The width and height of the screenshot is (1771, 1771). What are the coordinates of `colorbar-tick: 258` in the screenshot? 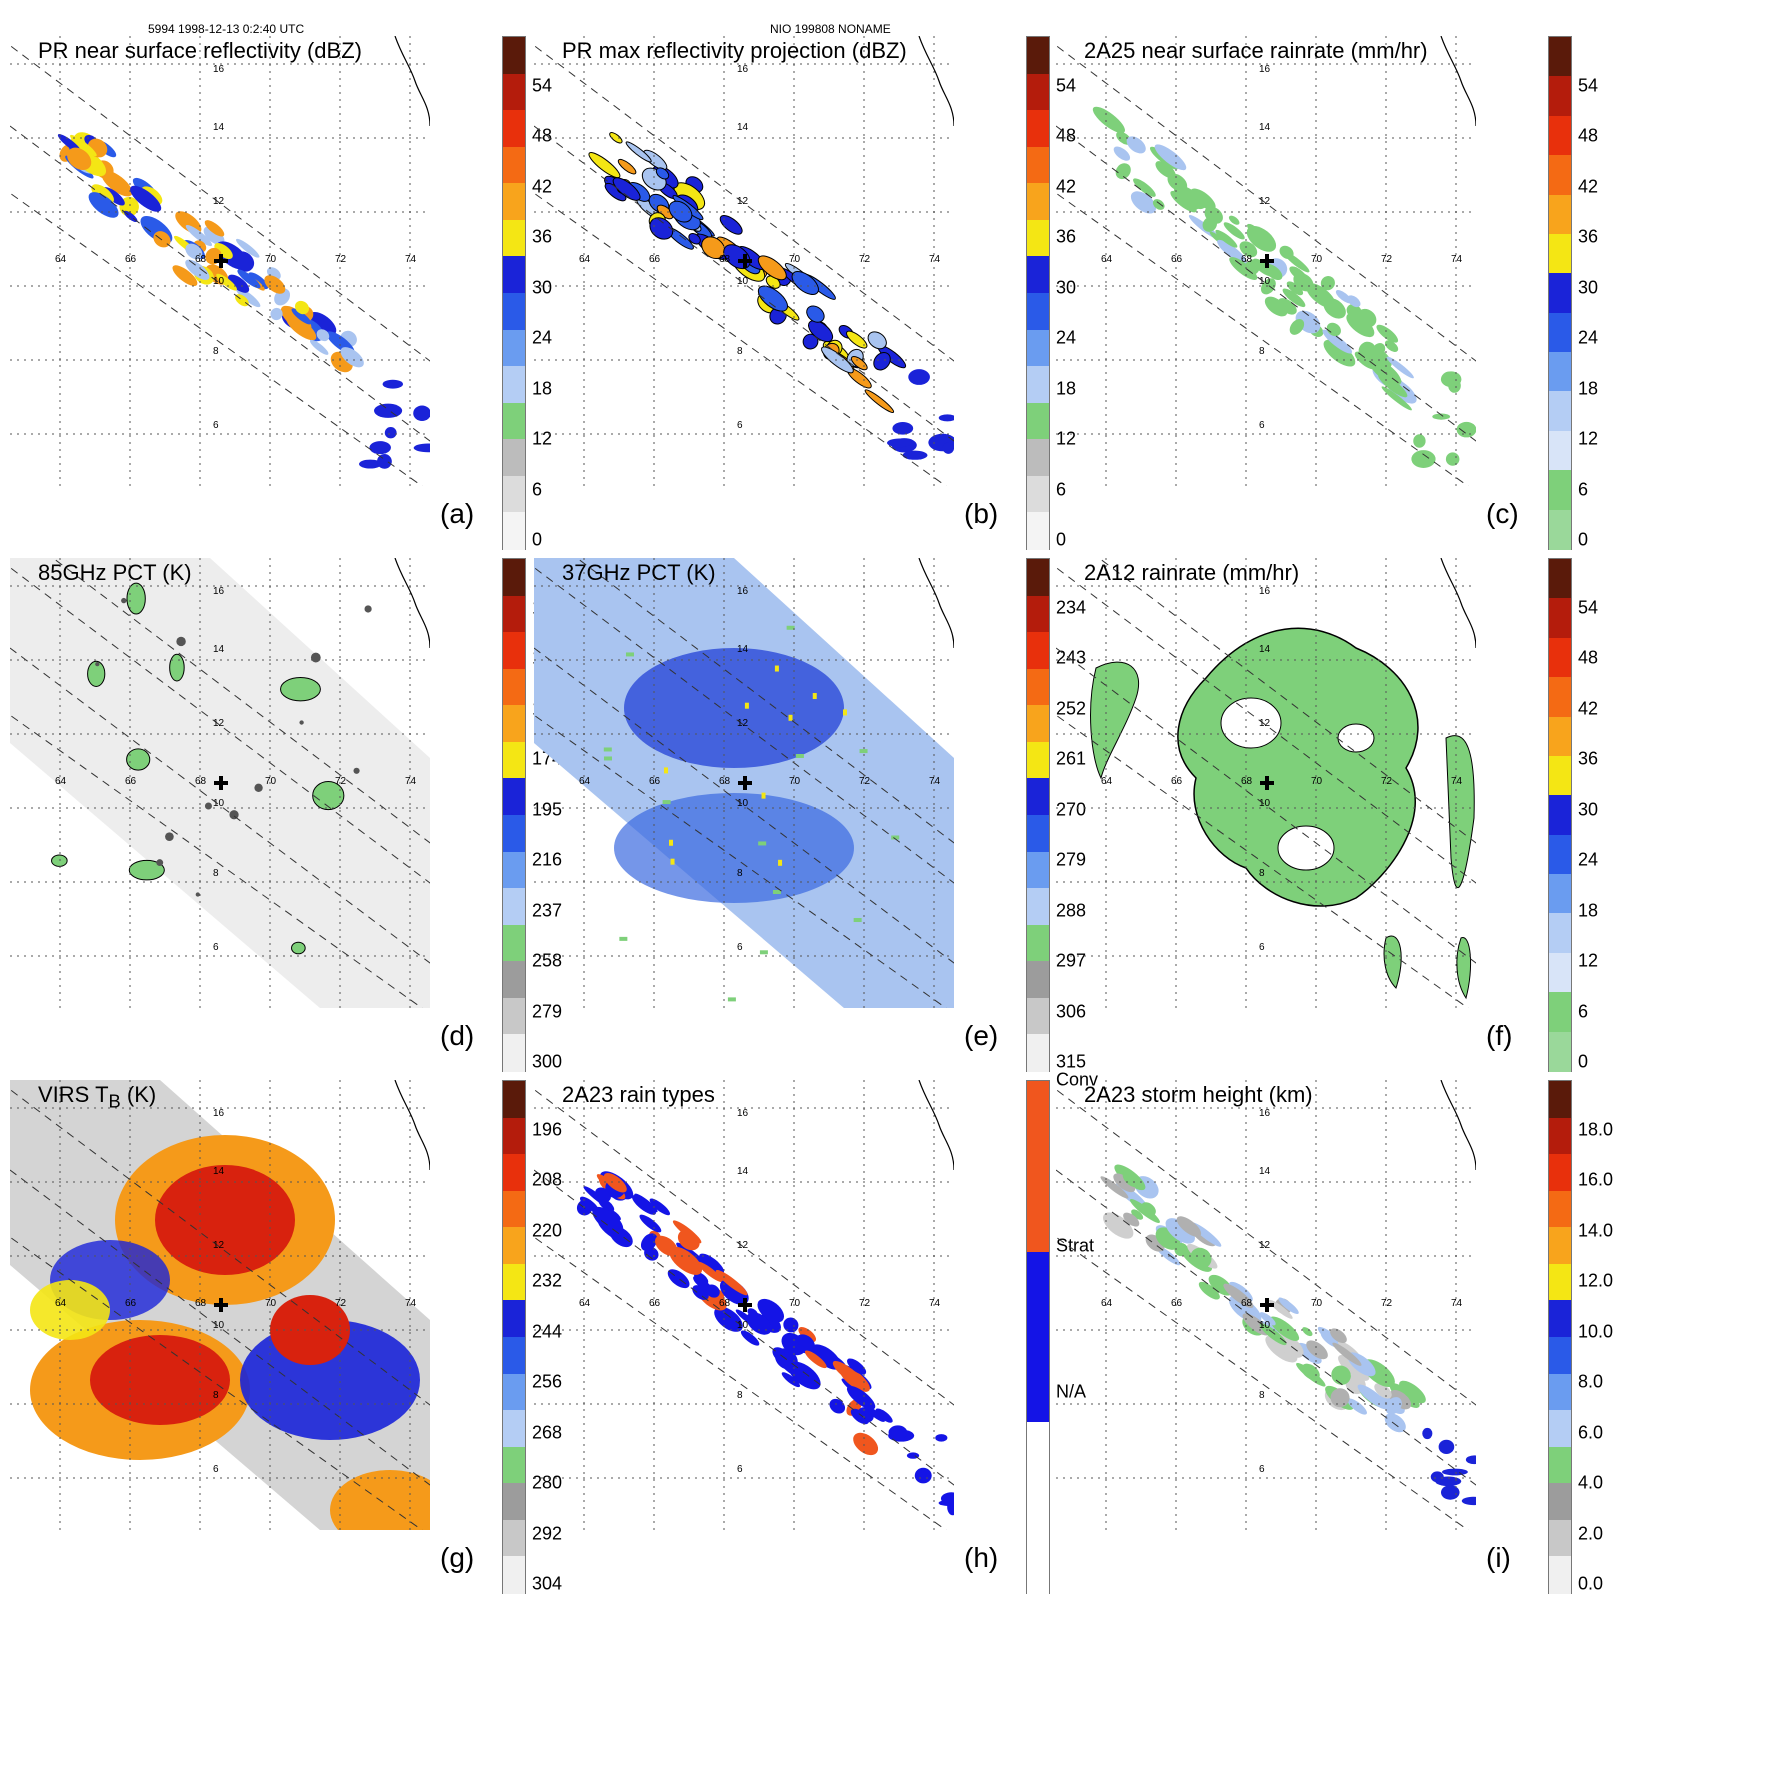 It's located at (547, 960).